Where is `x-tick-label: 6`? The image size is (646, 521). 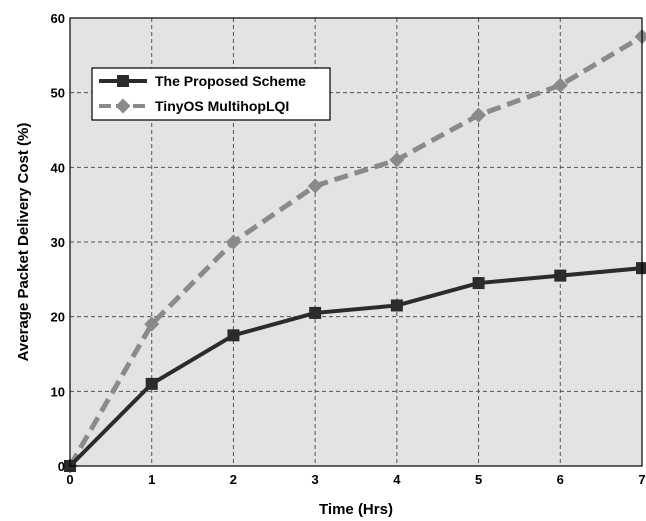
x-tick-label: 6 is located at coordinates (560, 479).